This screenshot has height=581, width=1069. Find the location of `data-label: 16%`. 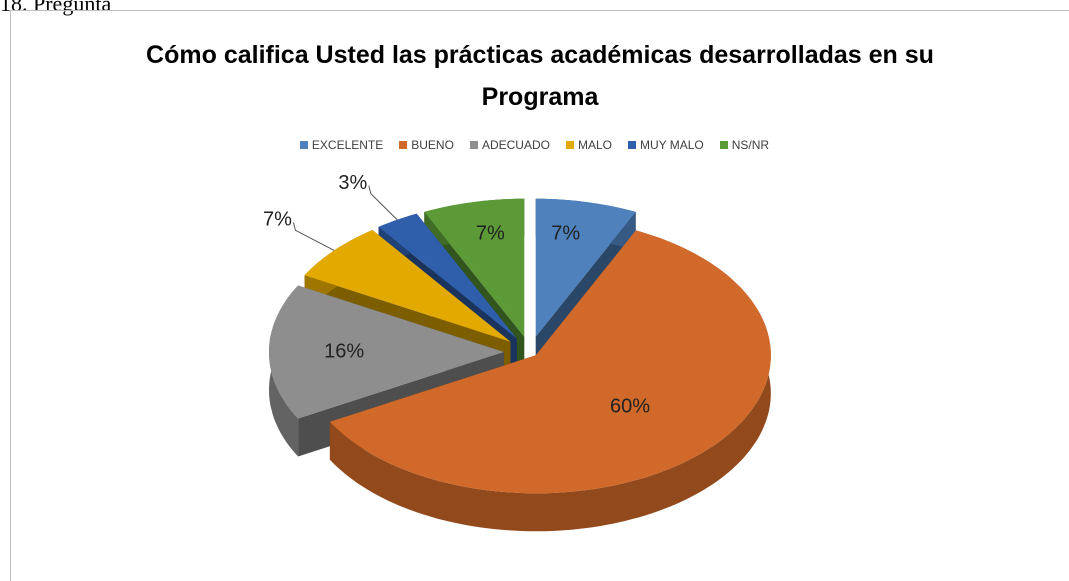

data-label: 16% is located at coordinates (344, 351).